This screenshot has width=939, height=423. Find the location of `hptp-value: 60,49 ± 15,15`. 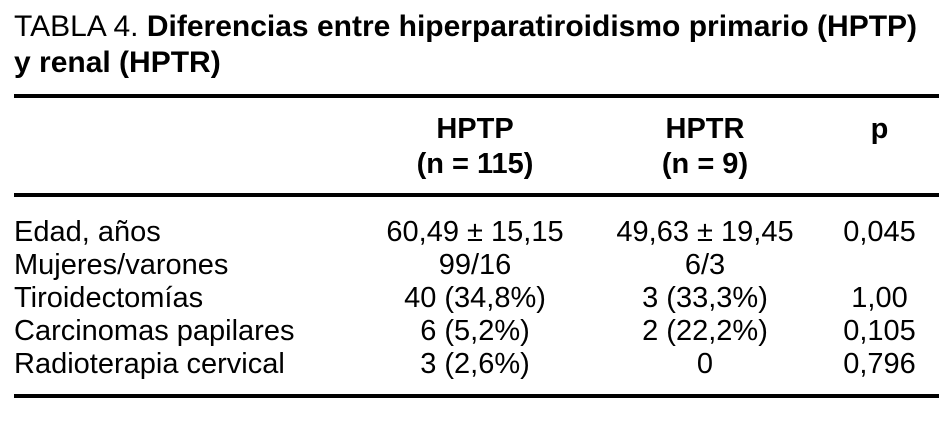

hptp-value: 60,49 ± 15,15 is located at coordinates (475, 232).